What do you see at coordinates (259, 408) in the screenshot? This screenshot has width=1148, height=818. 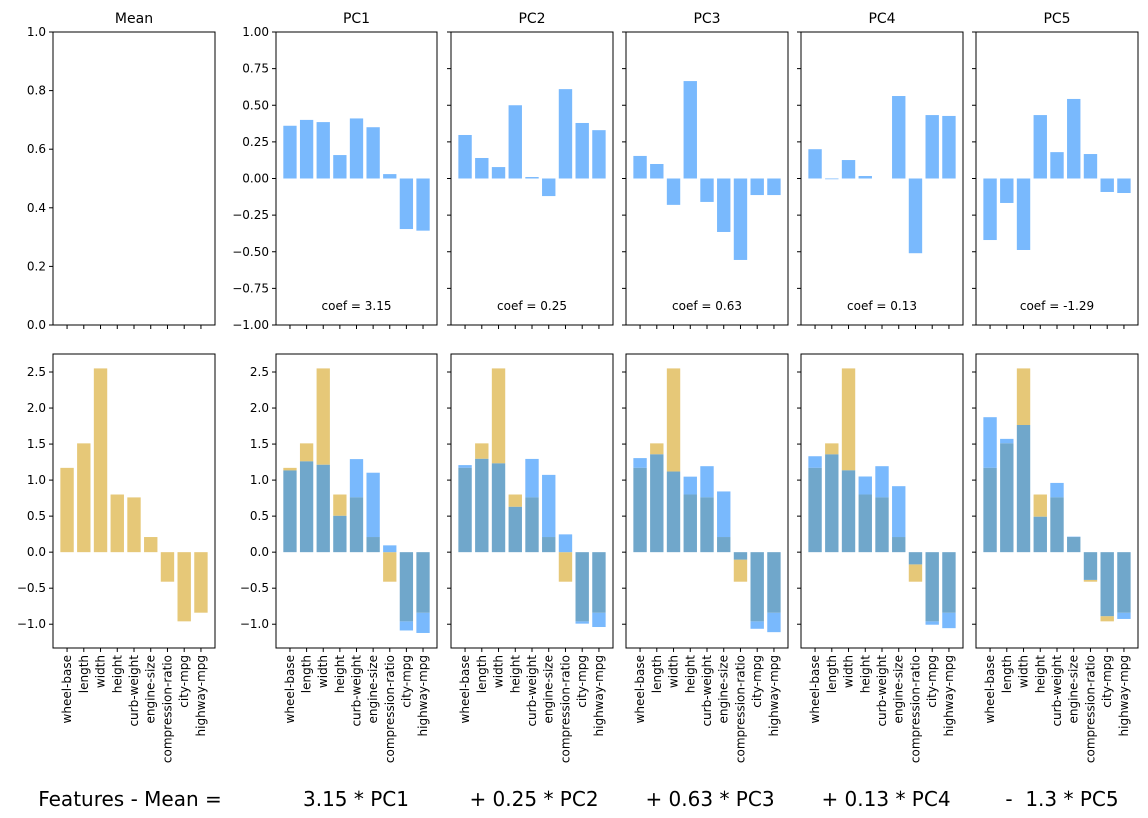 I see `bottom-1-ytick-label: 2.0` at bounding box center [259, 408].